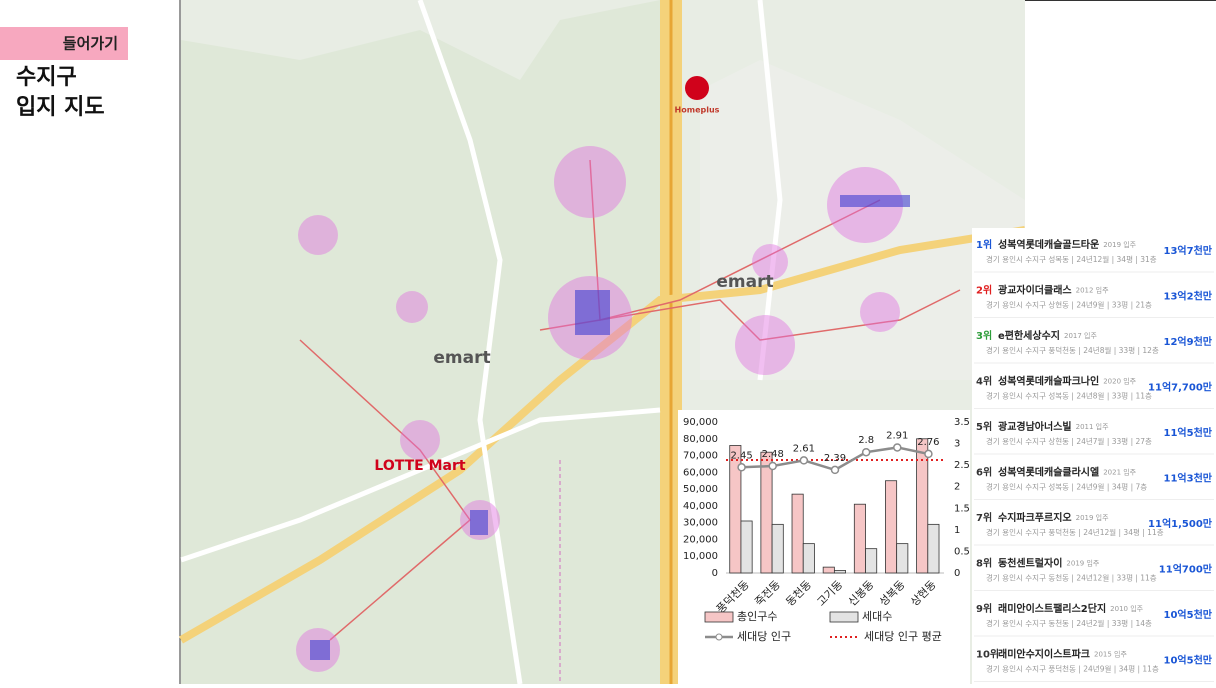  Describe the element at coordinates (1035, 290) in the screenshot. I see `apt-name: 광교자이더클래스` at that location.